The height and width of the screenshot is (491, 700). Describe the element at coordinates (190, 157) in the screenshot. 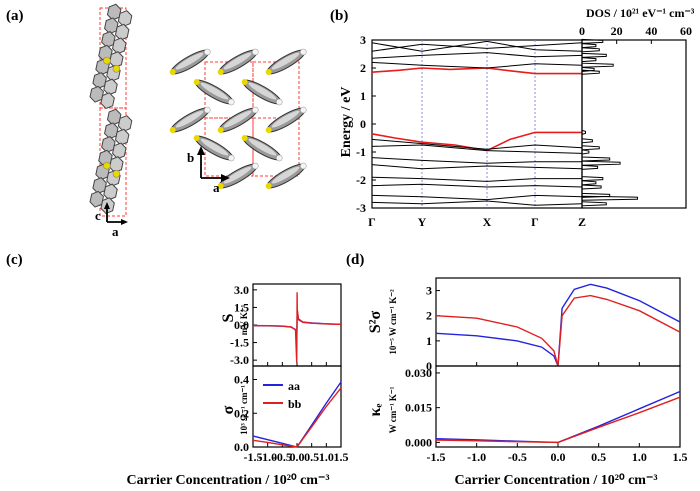

I see `axis-b-label: b` at that location.